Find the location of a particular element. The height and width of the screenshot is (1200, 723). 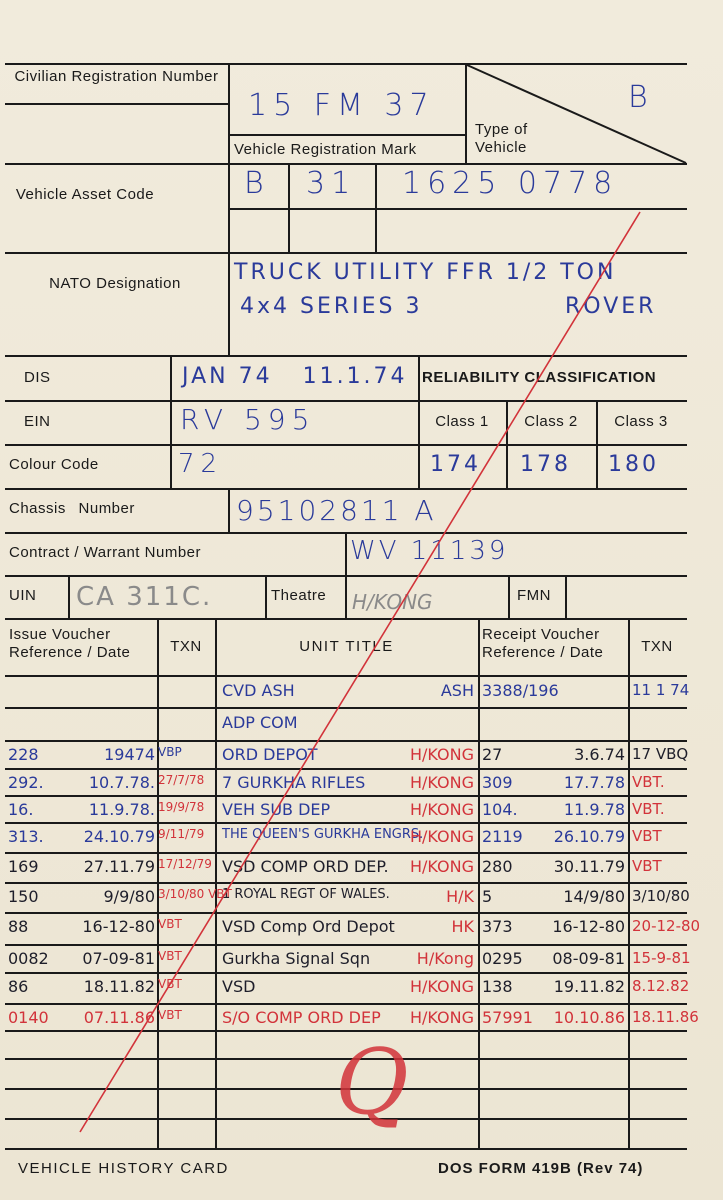

chassis-number-label: Chassis Number is located at coordinates (72, 508).